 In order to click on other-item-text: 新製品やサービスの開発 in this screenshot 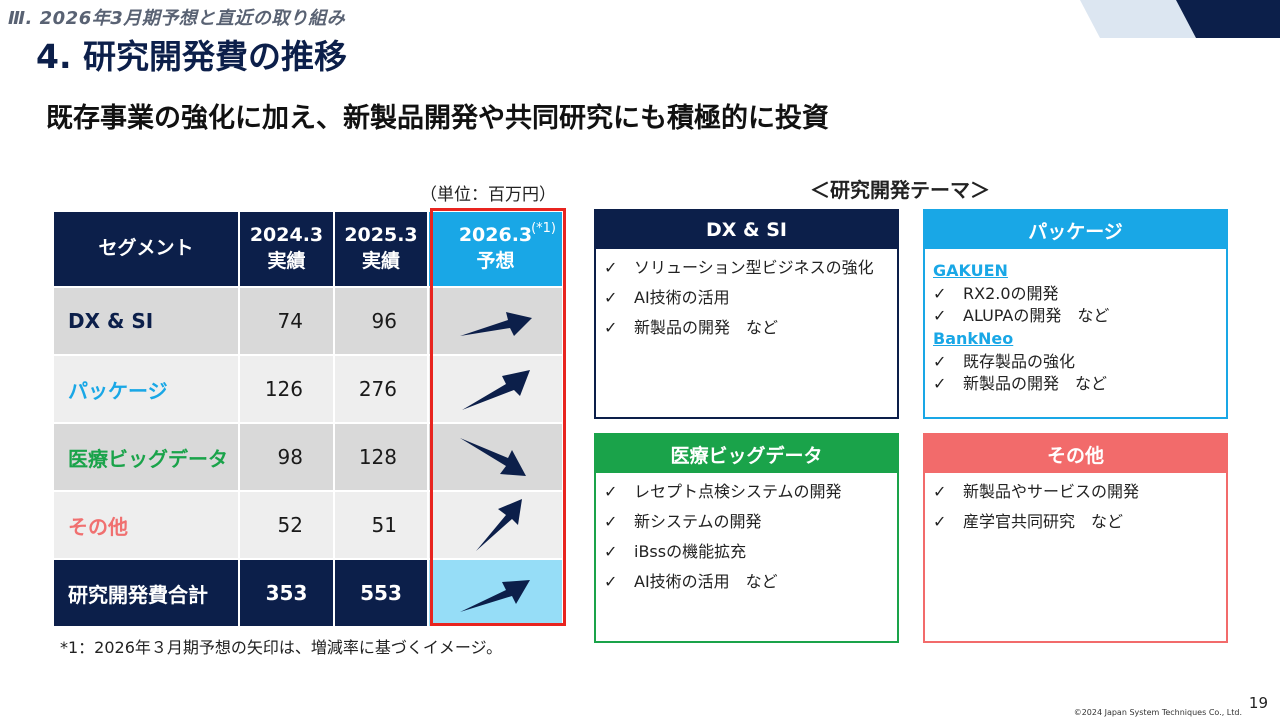, I will do `click(1051, 491)`.